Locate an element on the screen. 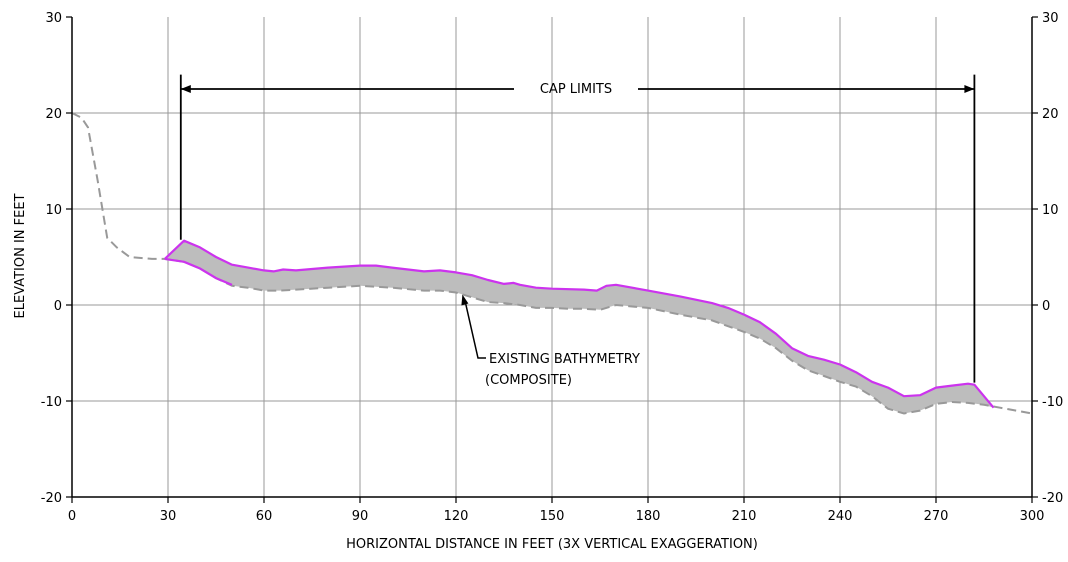 This screenshot has width=1068, height=562. x-tick-label: 90 is located at coordinates (360, 516).